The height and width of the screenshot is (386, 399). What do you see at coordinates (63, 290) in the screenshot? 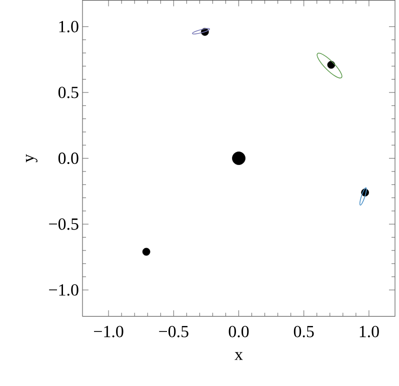
I see `y-tick-label: −1.0` at bounding box center [63, 290].